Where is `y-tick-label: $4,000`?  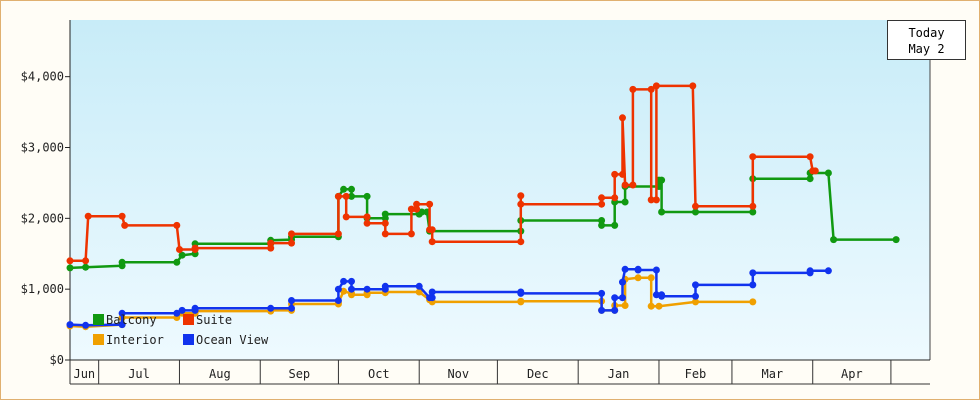 y-tick-label: $4,000 is located at coordinates (42, 77).